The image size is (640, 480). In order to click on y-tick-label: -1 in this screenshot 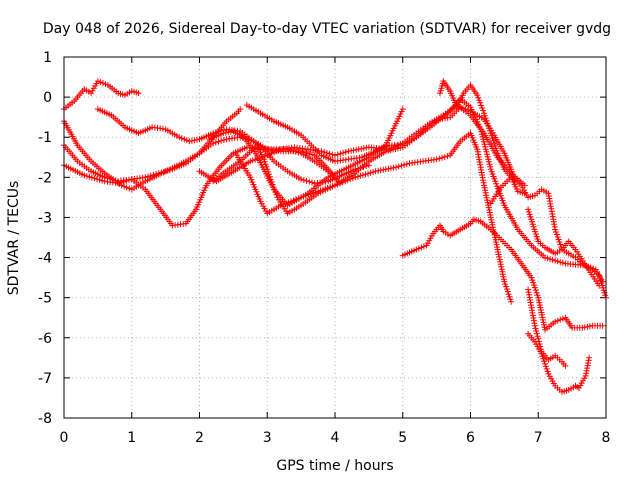, I will do `click(45, 138)`.